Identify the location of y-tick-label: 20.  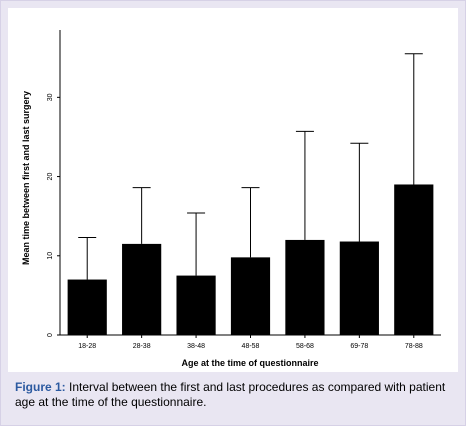
(50, 177).